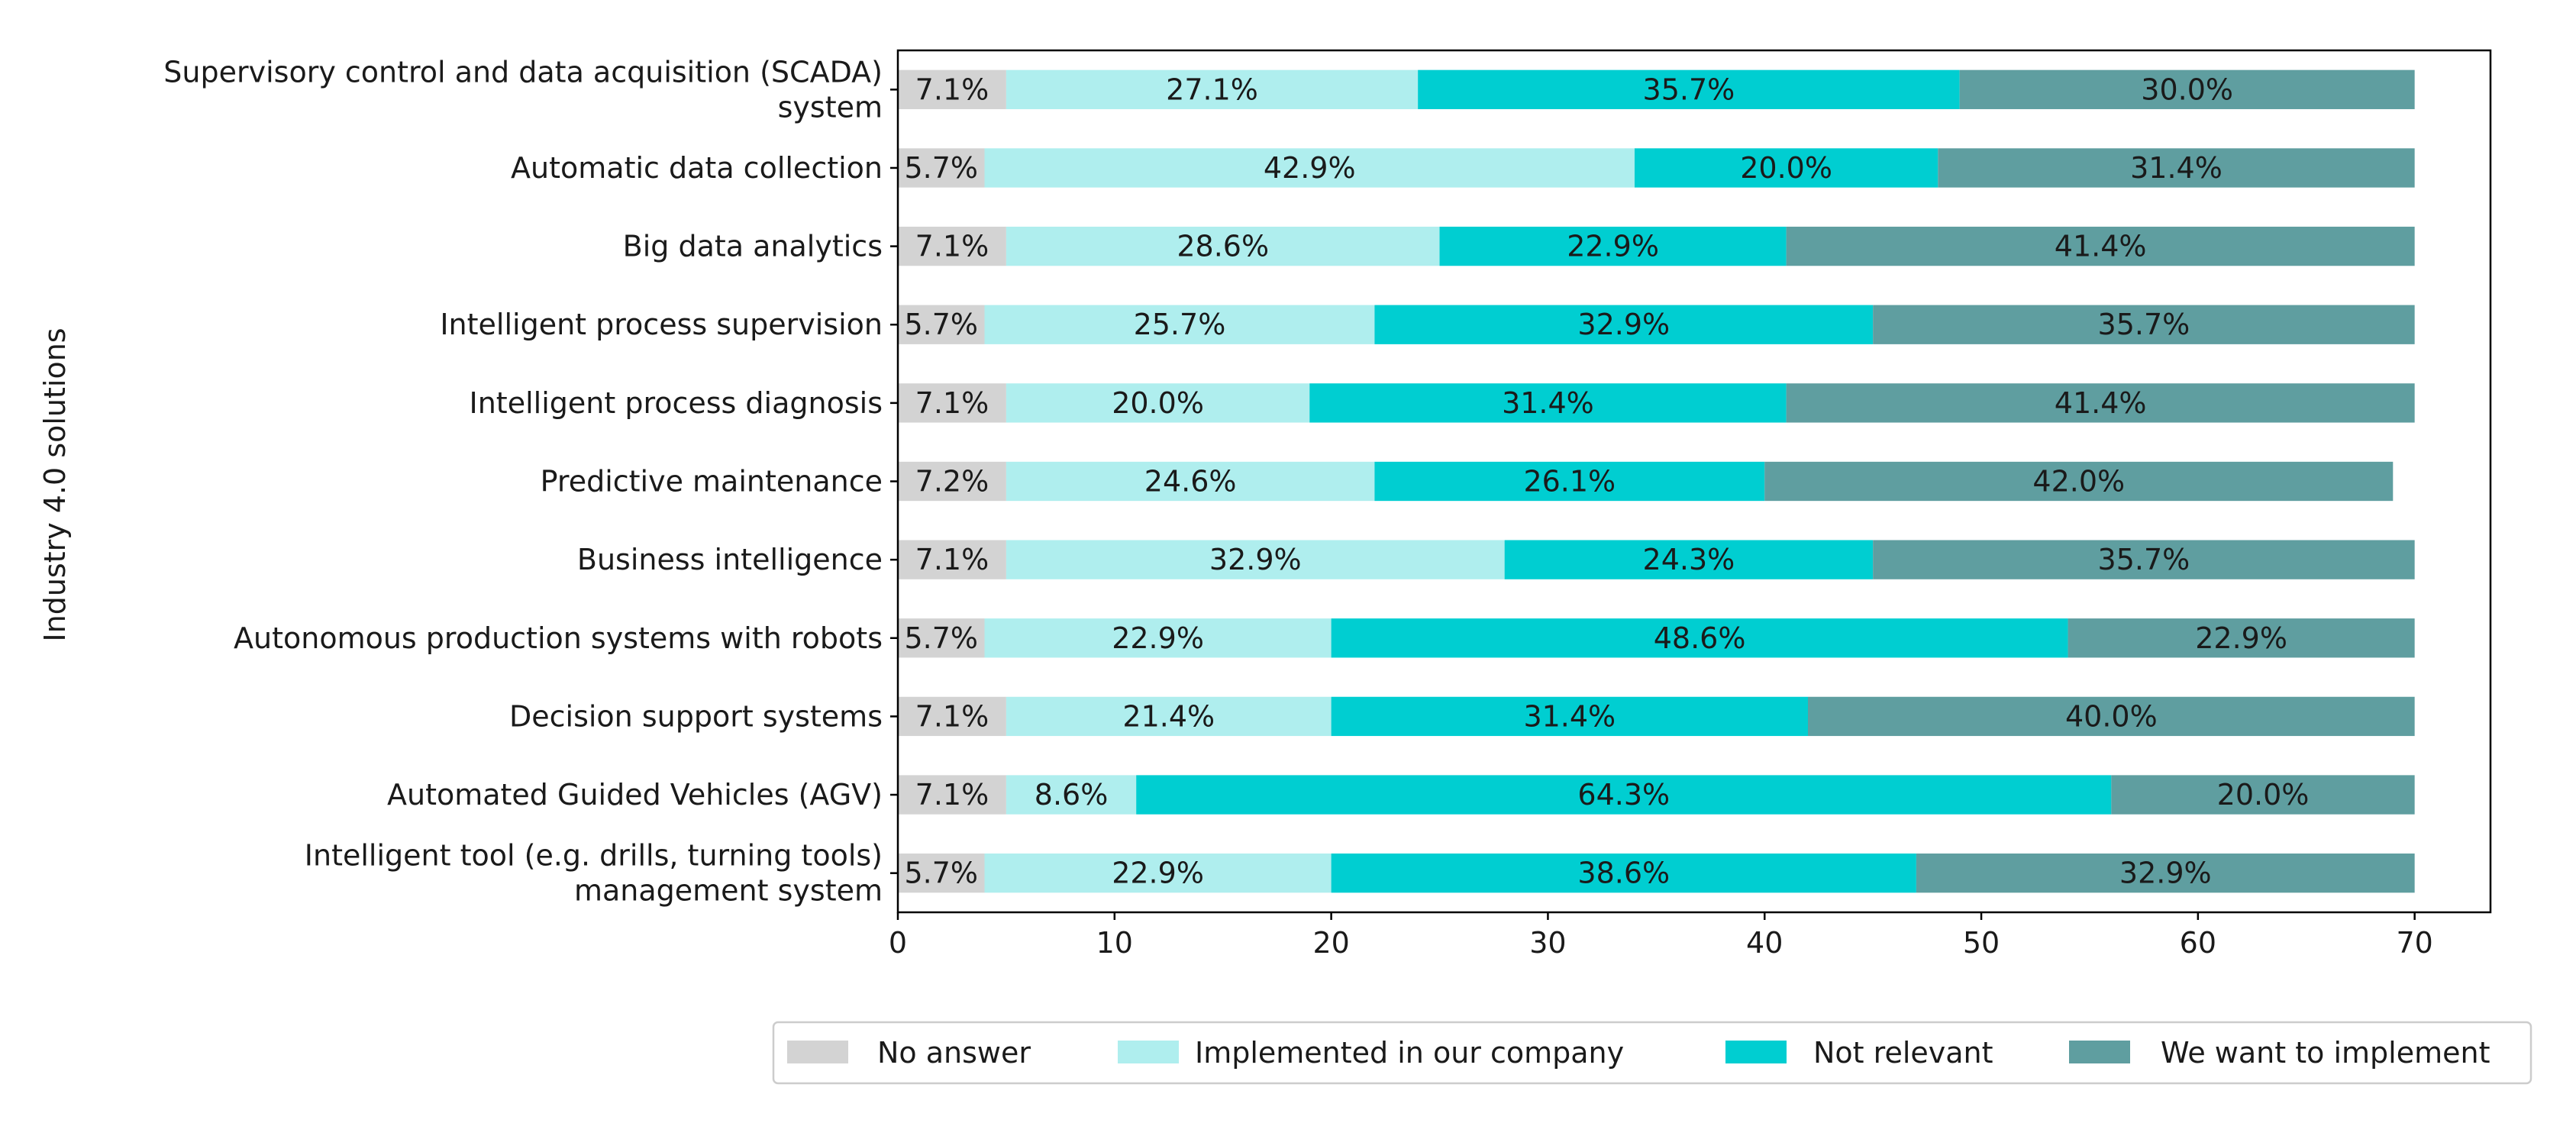 This screenshot has width=2576, height=1123. I want to click on legend-label: Implemented in our company, so click(1409, 1053).